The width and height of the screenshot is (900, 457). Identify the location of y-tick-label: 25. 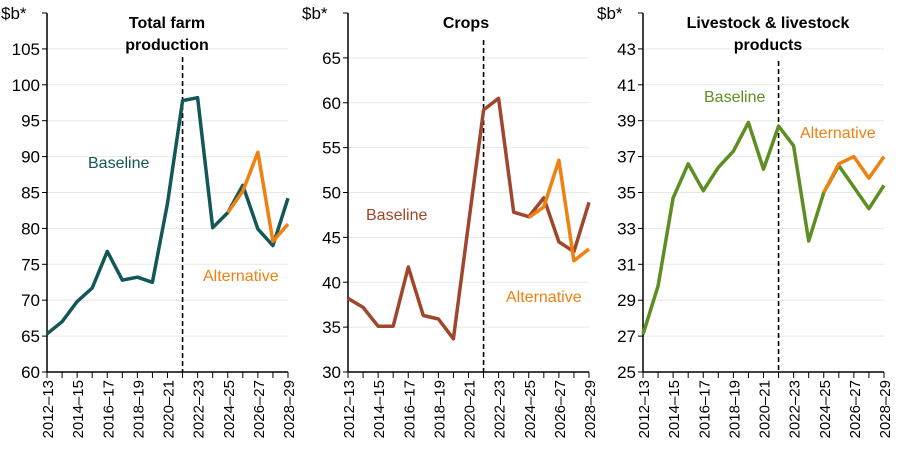
(626, 372).